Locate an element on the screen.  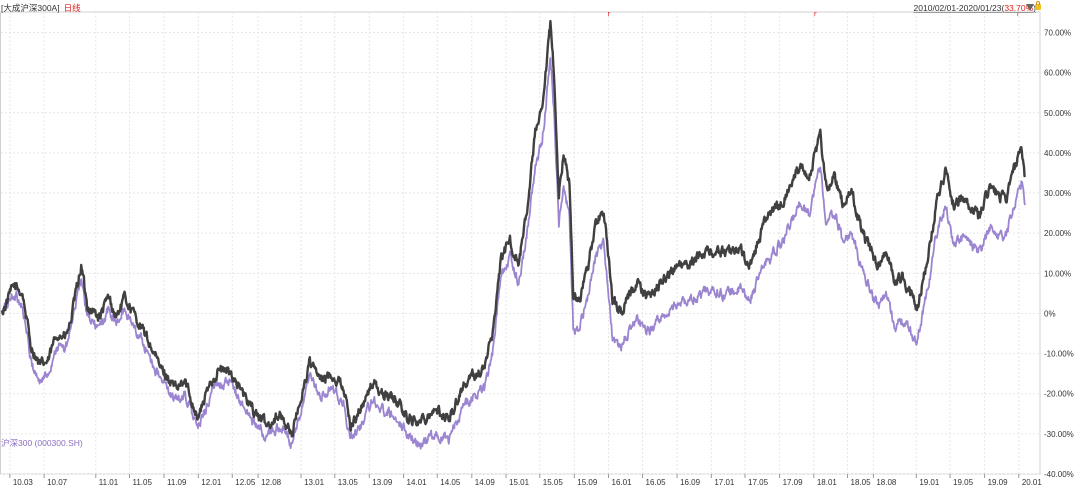
x-tick-label: 18.08 is located at coordinates (886, 482).